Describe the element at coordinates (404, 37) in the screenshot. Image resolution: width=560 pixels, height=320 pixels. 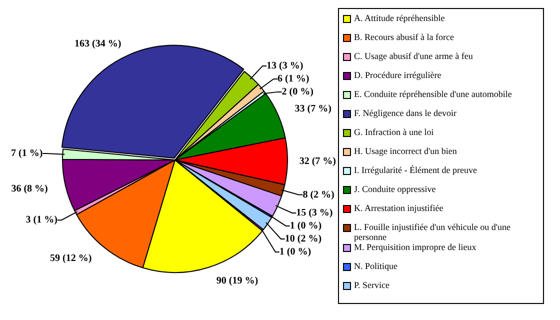
I see `legend-label: B. Recours abusif à la force` at that location.